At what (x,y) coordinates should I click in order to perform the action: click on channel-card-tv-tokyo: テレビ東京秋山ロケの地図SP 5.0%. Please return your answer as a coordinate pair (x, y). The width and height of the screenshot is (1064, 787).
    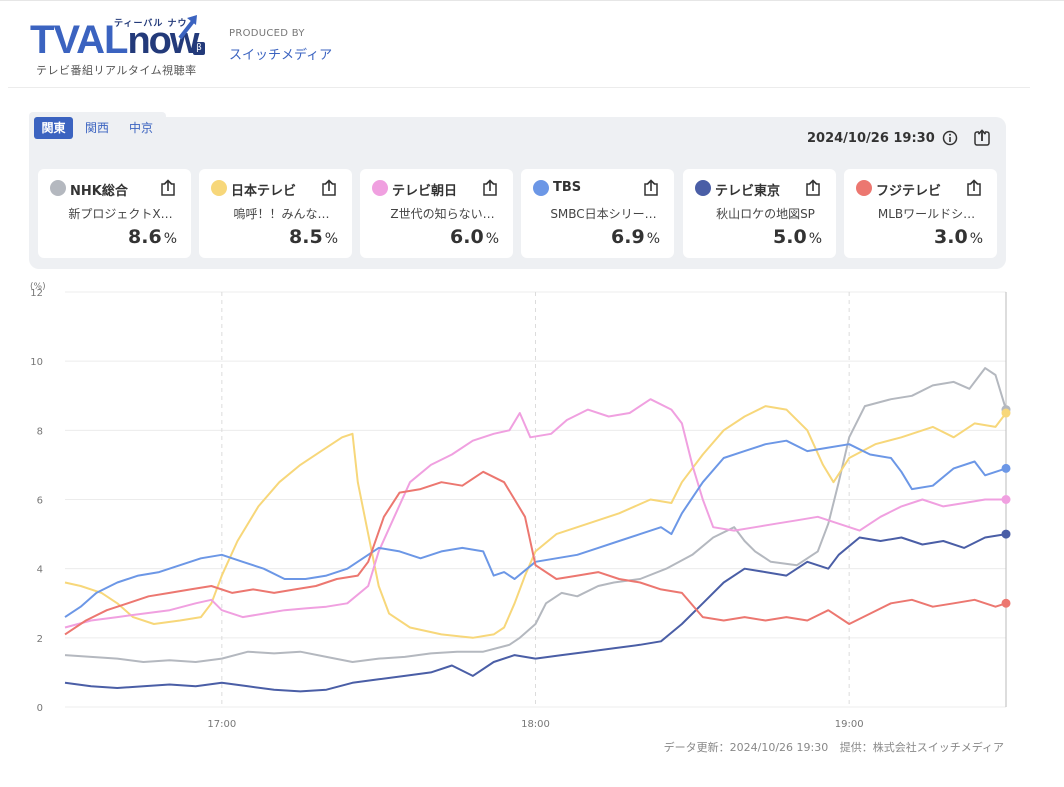
    Looking at the image, I should click on (759, 213).